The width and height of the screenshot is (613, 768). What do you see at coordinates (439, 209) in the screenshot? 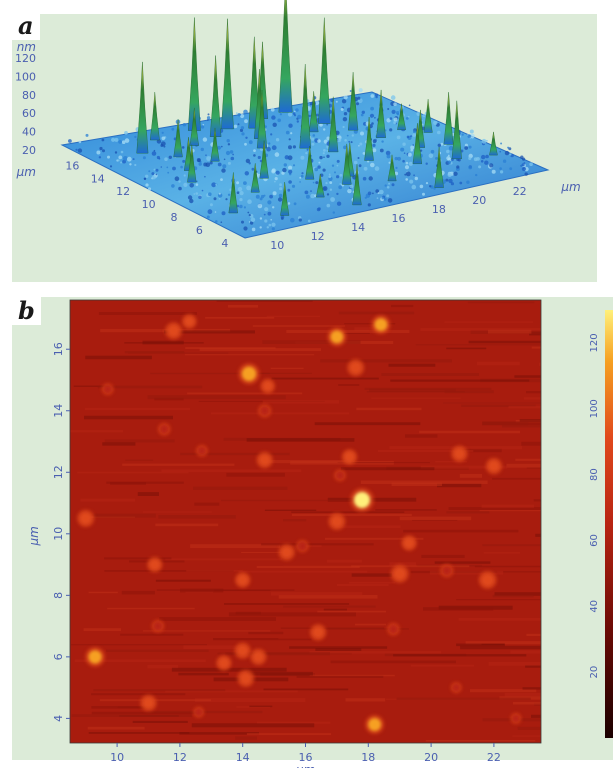
I see `x-tick-label: 18` at bounding box center [439, 209].